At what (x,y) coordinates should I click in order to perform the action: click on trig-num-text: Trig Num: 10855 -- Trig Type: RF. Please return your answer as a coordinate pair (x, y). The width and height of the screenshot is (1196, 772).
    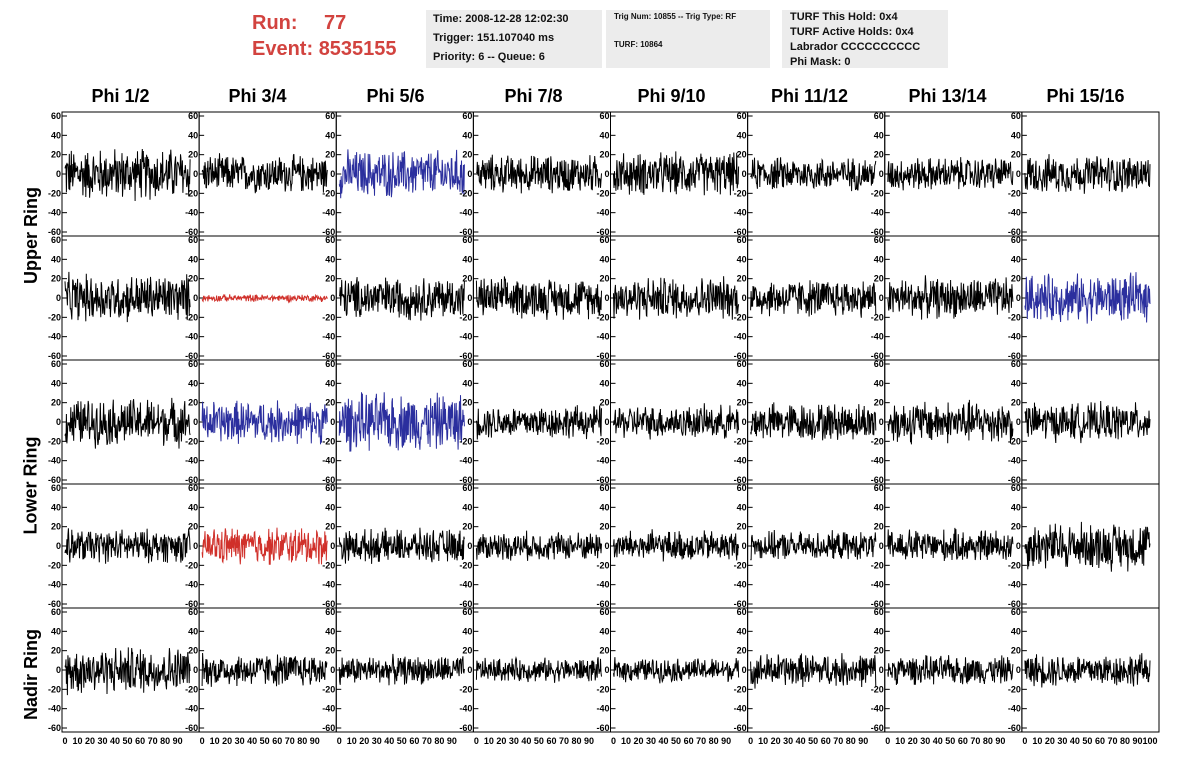
    Looking at the image, I should click on (675, 16).